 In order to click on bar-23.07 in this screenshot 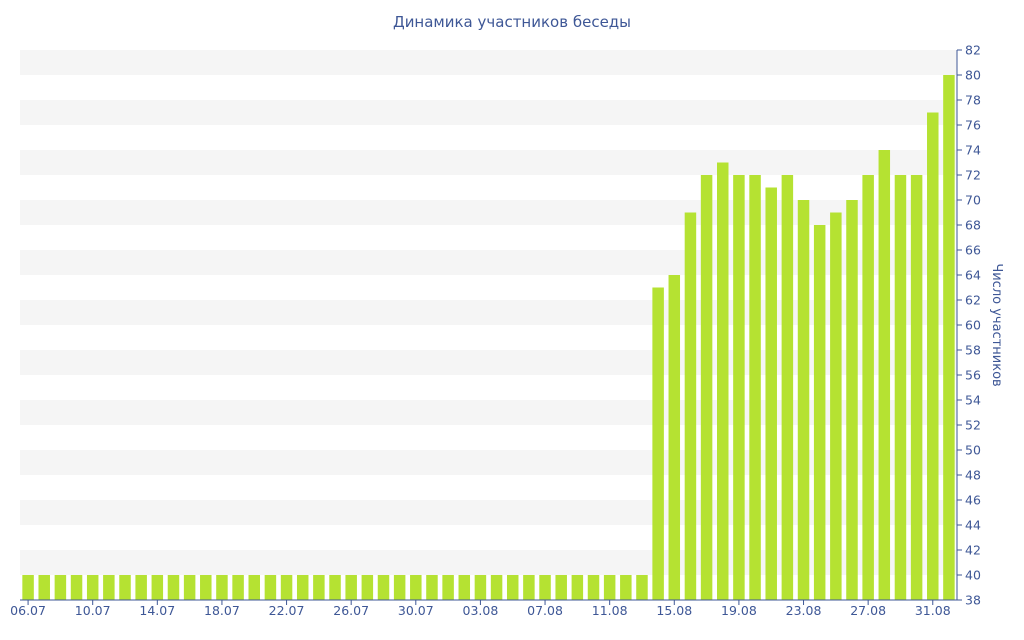, I will do `click(302, 587)`.